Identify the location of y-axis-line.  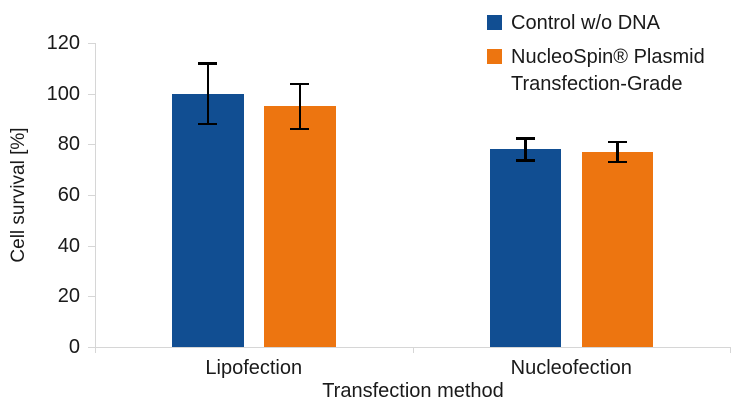
(95, 195).